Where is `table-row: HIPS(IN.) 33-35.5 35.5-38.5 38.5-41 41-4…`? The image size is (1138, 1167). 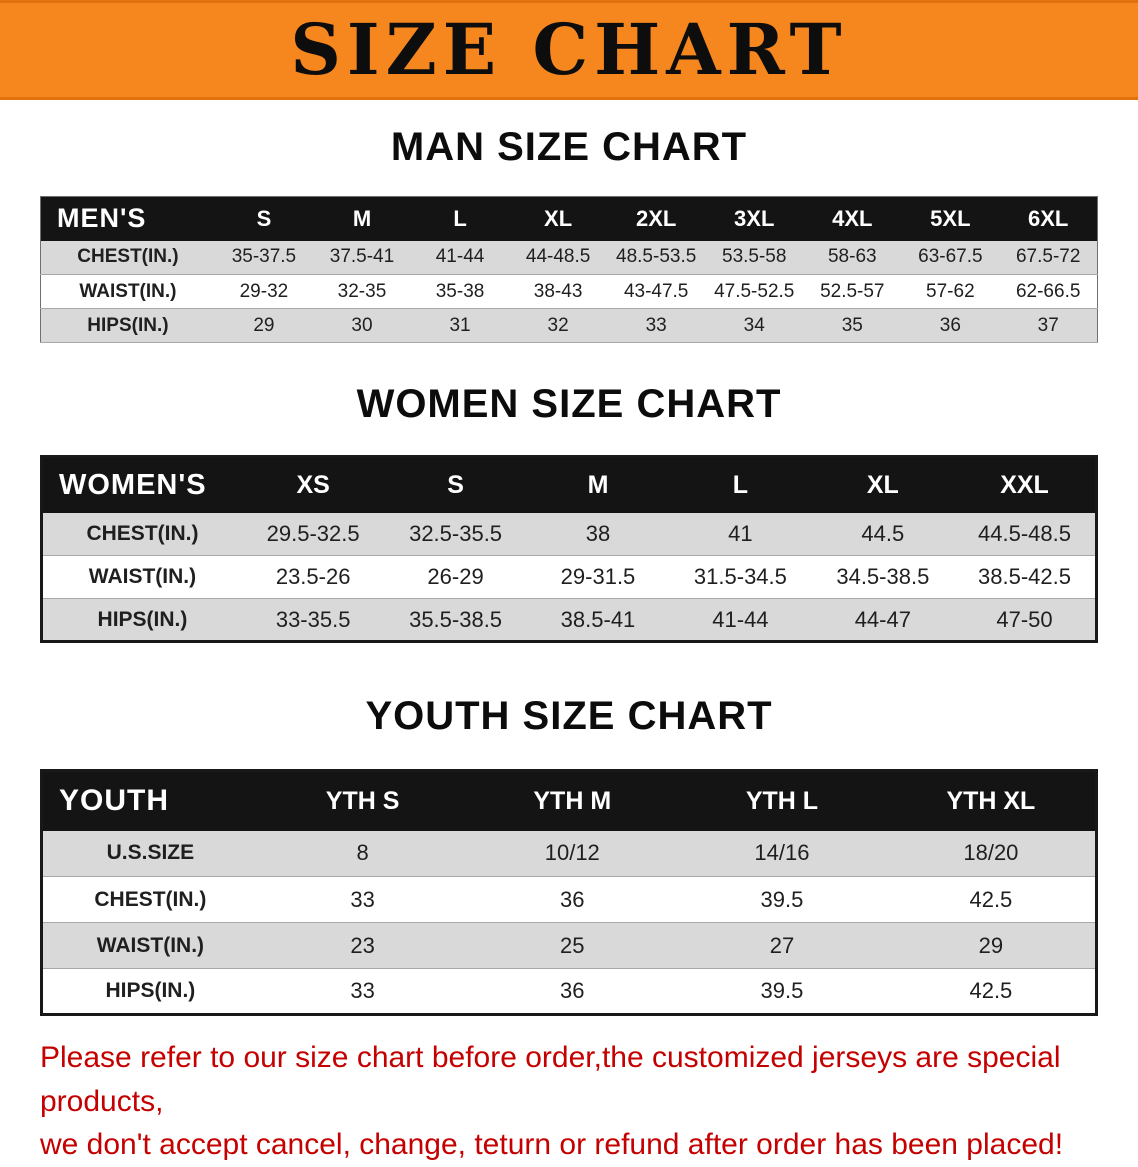
table-row: HIPS(IN.) 33-35.5 35.5-38.5 38.5-41 41-4… is located at coordinates (569, 620).